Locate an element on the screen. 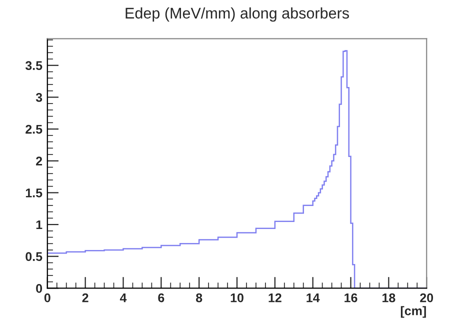 This screenshot has height=322, width=474. x-tick-label: 6 is located at coordinates (161, 297).